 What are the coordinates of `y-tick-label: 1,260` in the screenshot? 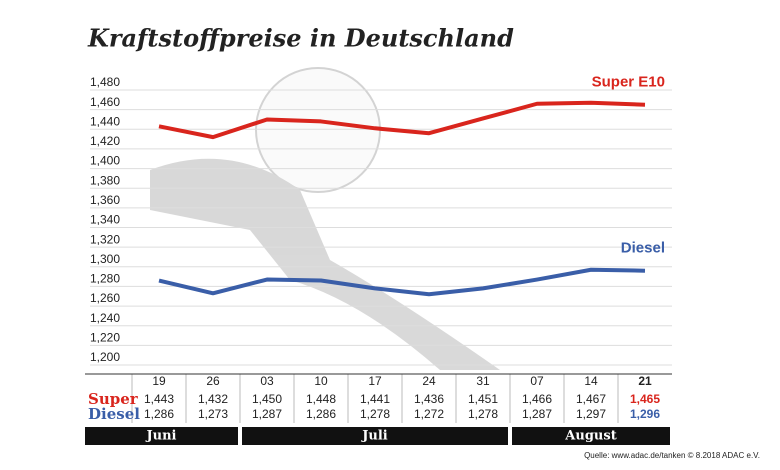 It's located at (105, 298).